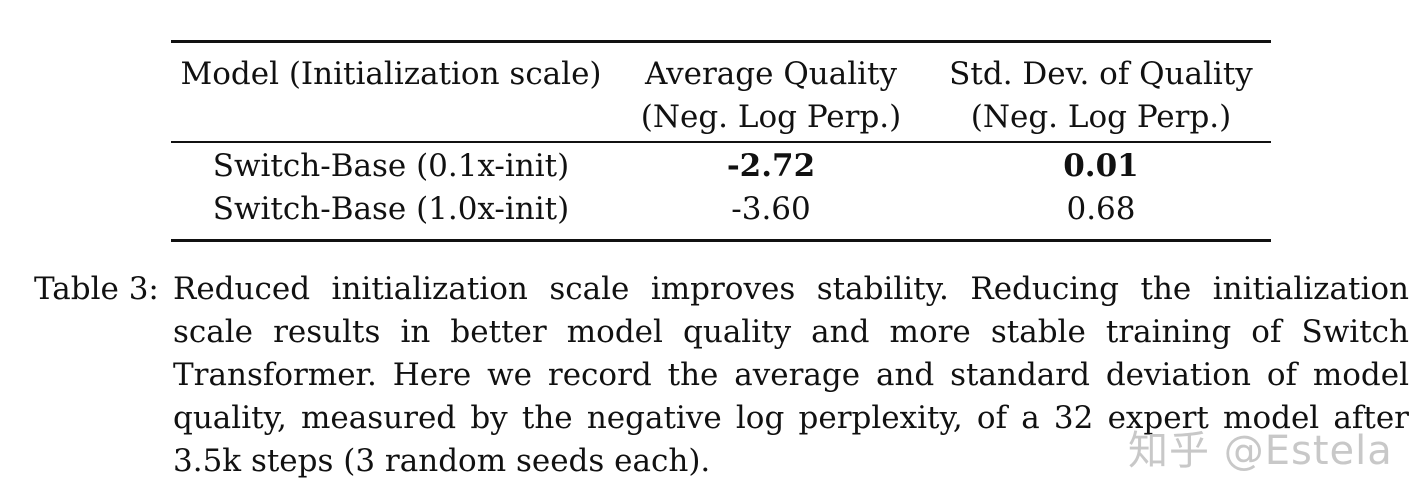 This screenshot has height=504, width=1424. What do you see at coordinates (1101, 209) in the screenshot?
I see `cell-std-dev-quality: 0.68` at bounding box center [1101, 209].